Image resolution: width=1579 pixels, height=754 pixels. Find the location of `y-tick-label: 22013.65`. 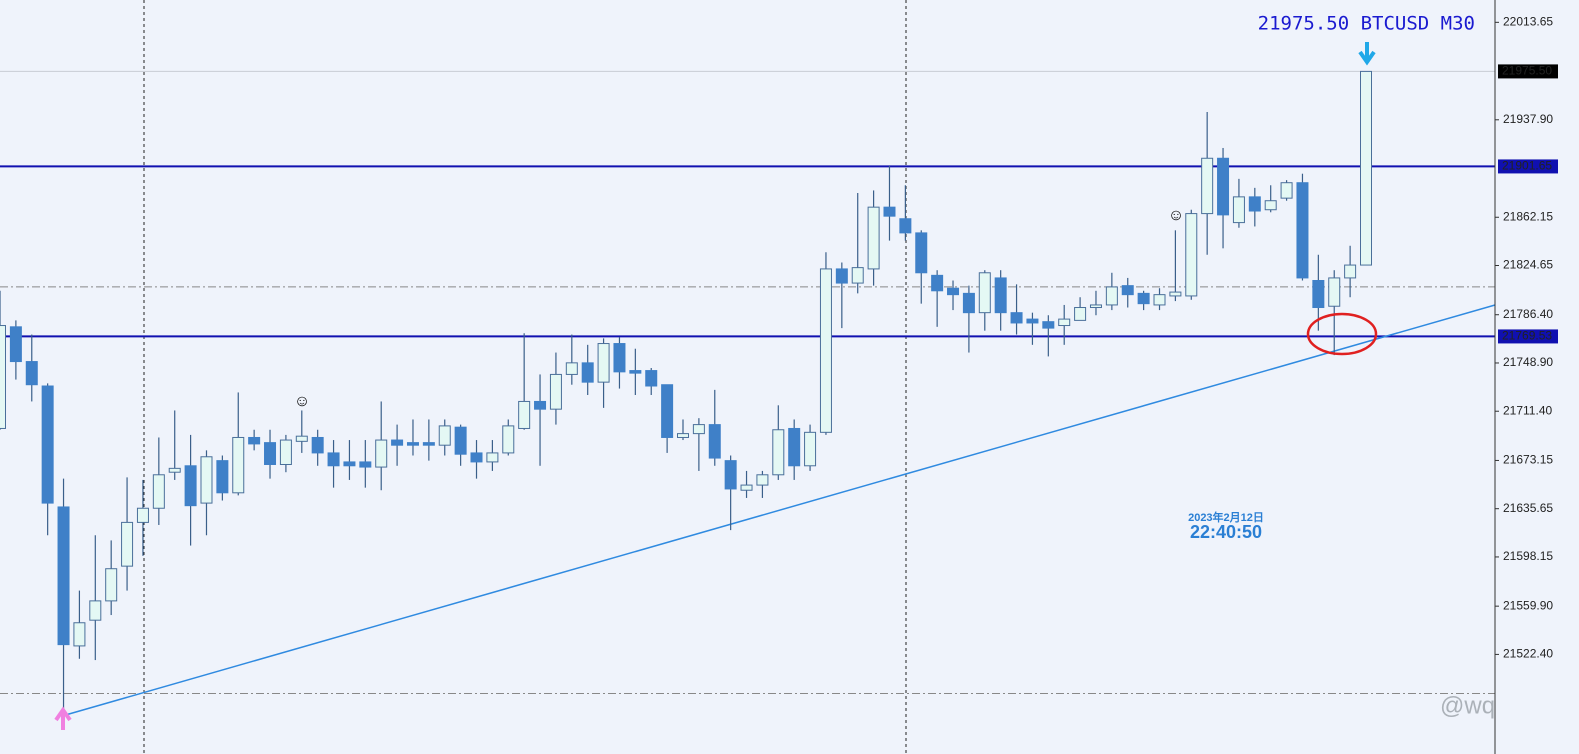

y-tick-label: 22013.65 is located at coordinates (1528, 21).